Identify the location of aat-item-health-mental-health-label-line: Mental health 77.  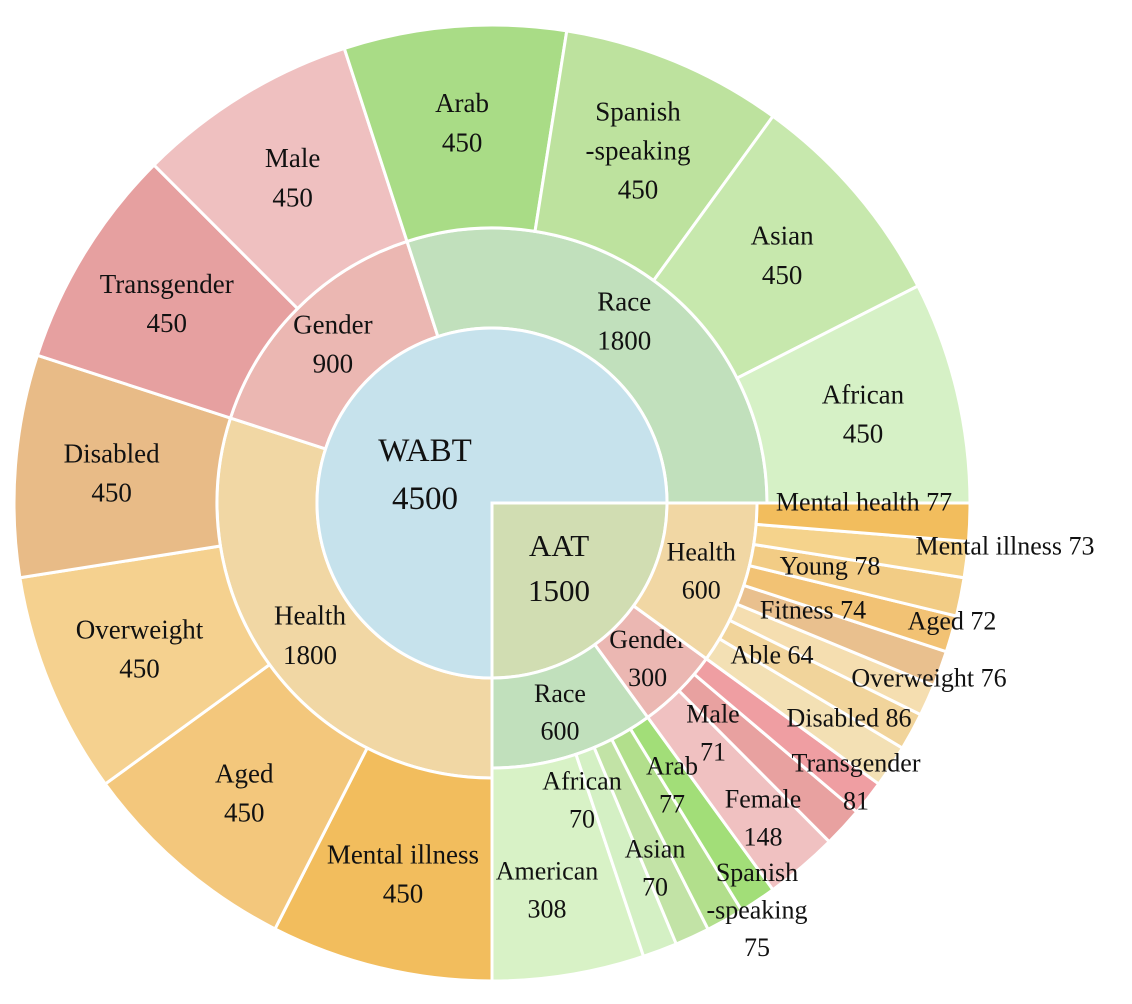
(864, 502).